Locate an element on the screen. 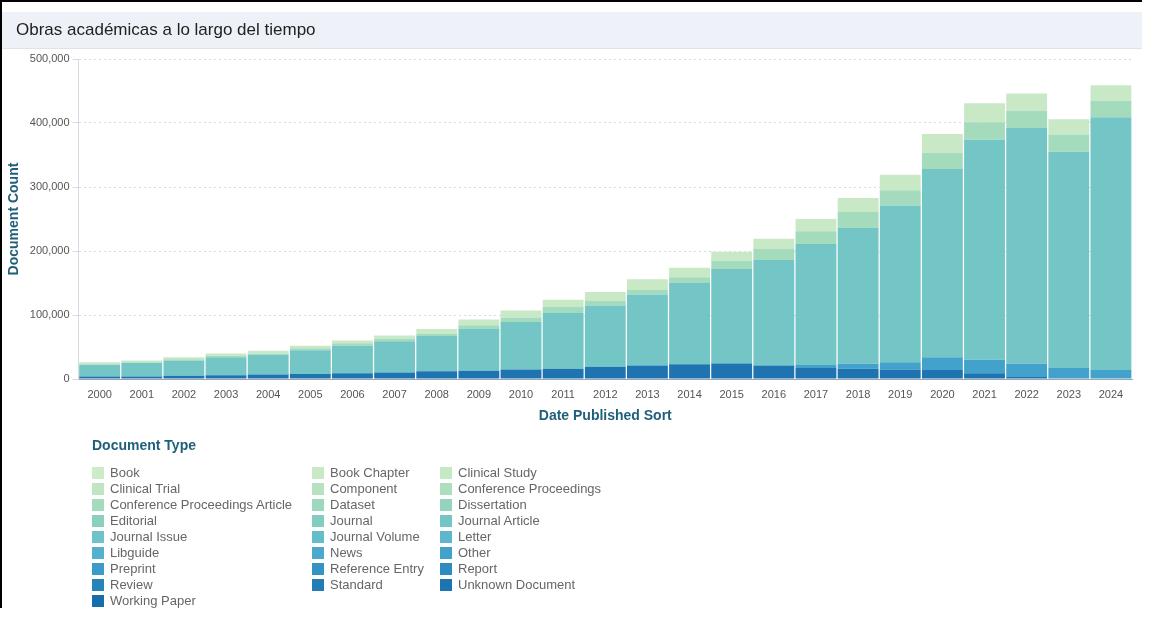  chart-title: Obras académicas a lo largo del tiempo is located at coordinates (572, 30).